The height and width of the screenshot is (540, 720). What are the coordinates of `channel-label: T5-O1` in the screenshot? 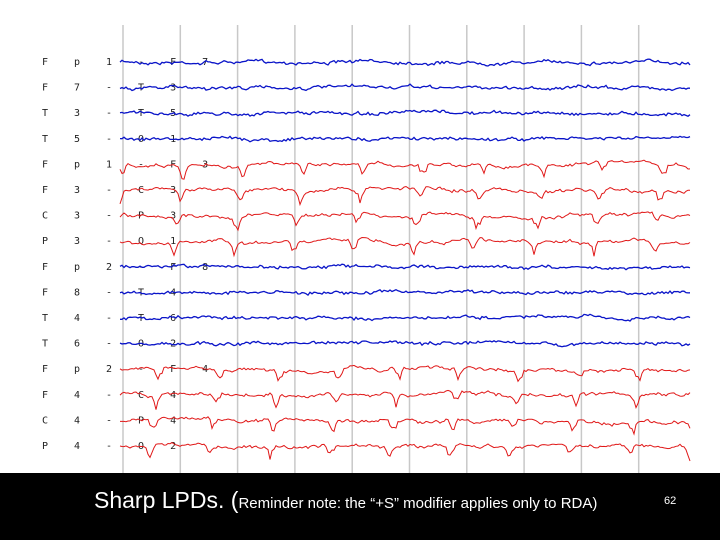 It's located at (122, 139).